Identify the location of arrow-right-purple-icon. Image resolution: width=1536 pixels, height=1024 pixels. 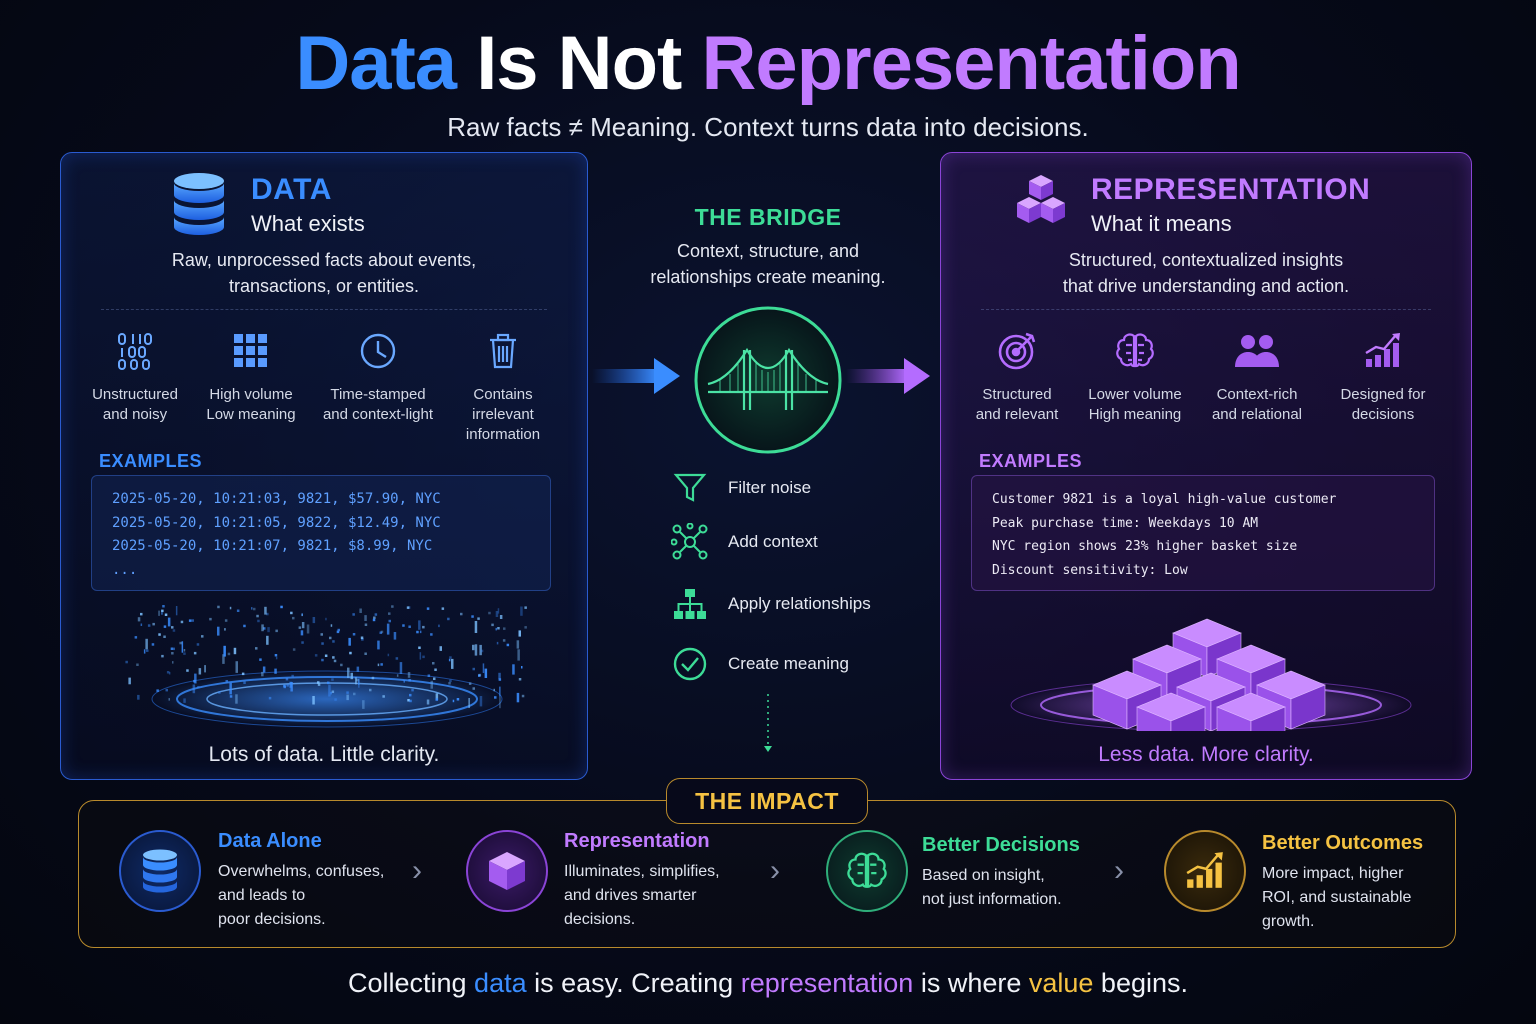
(888, 376).